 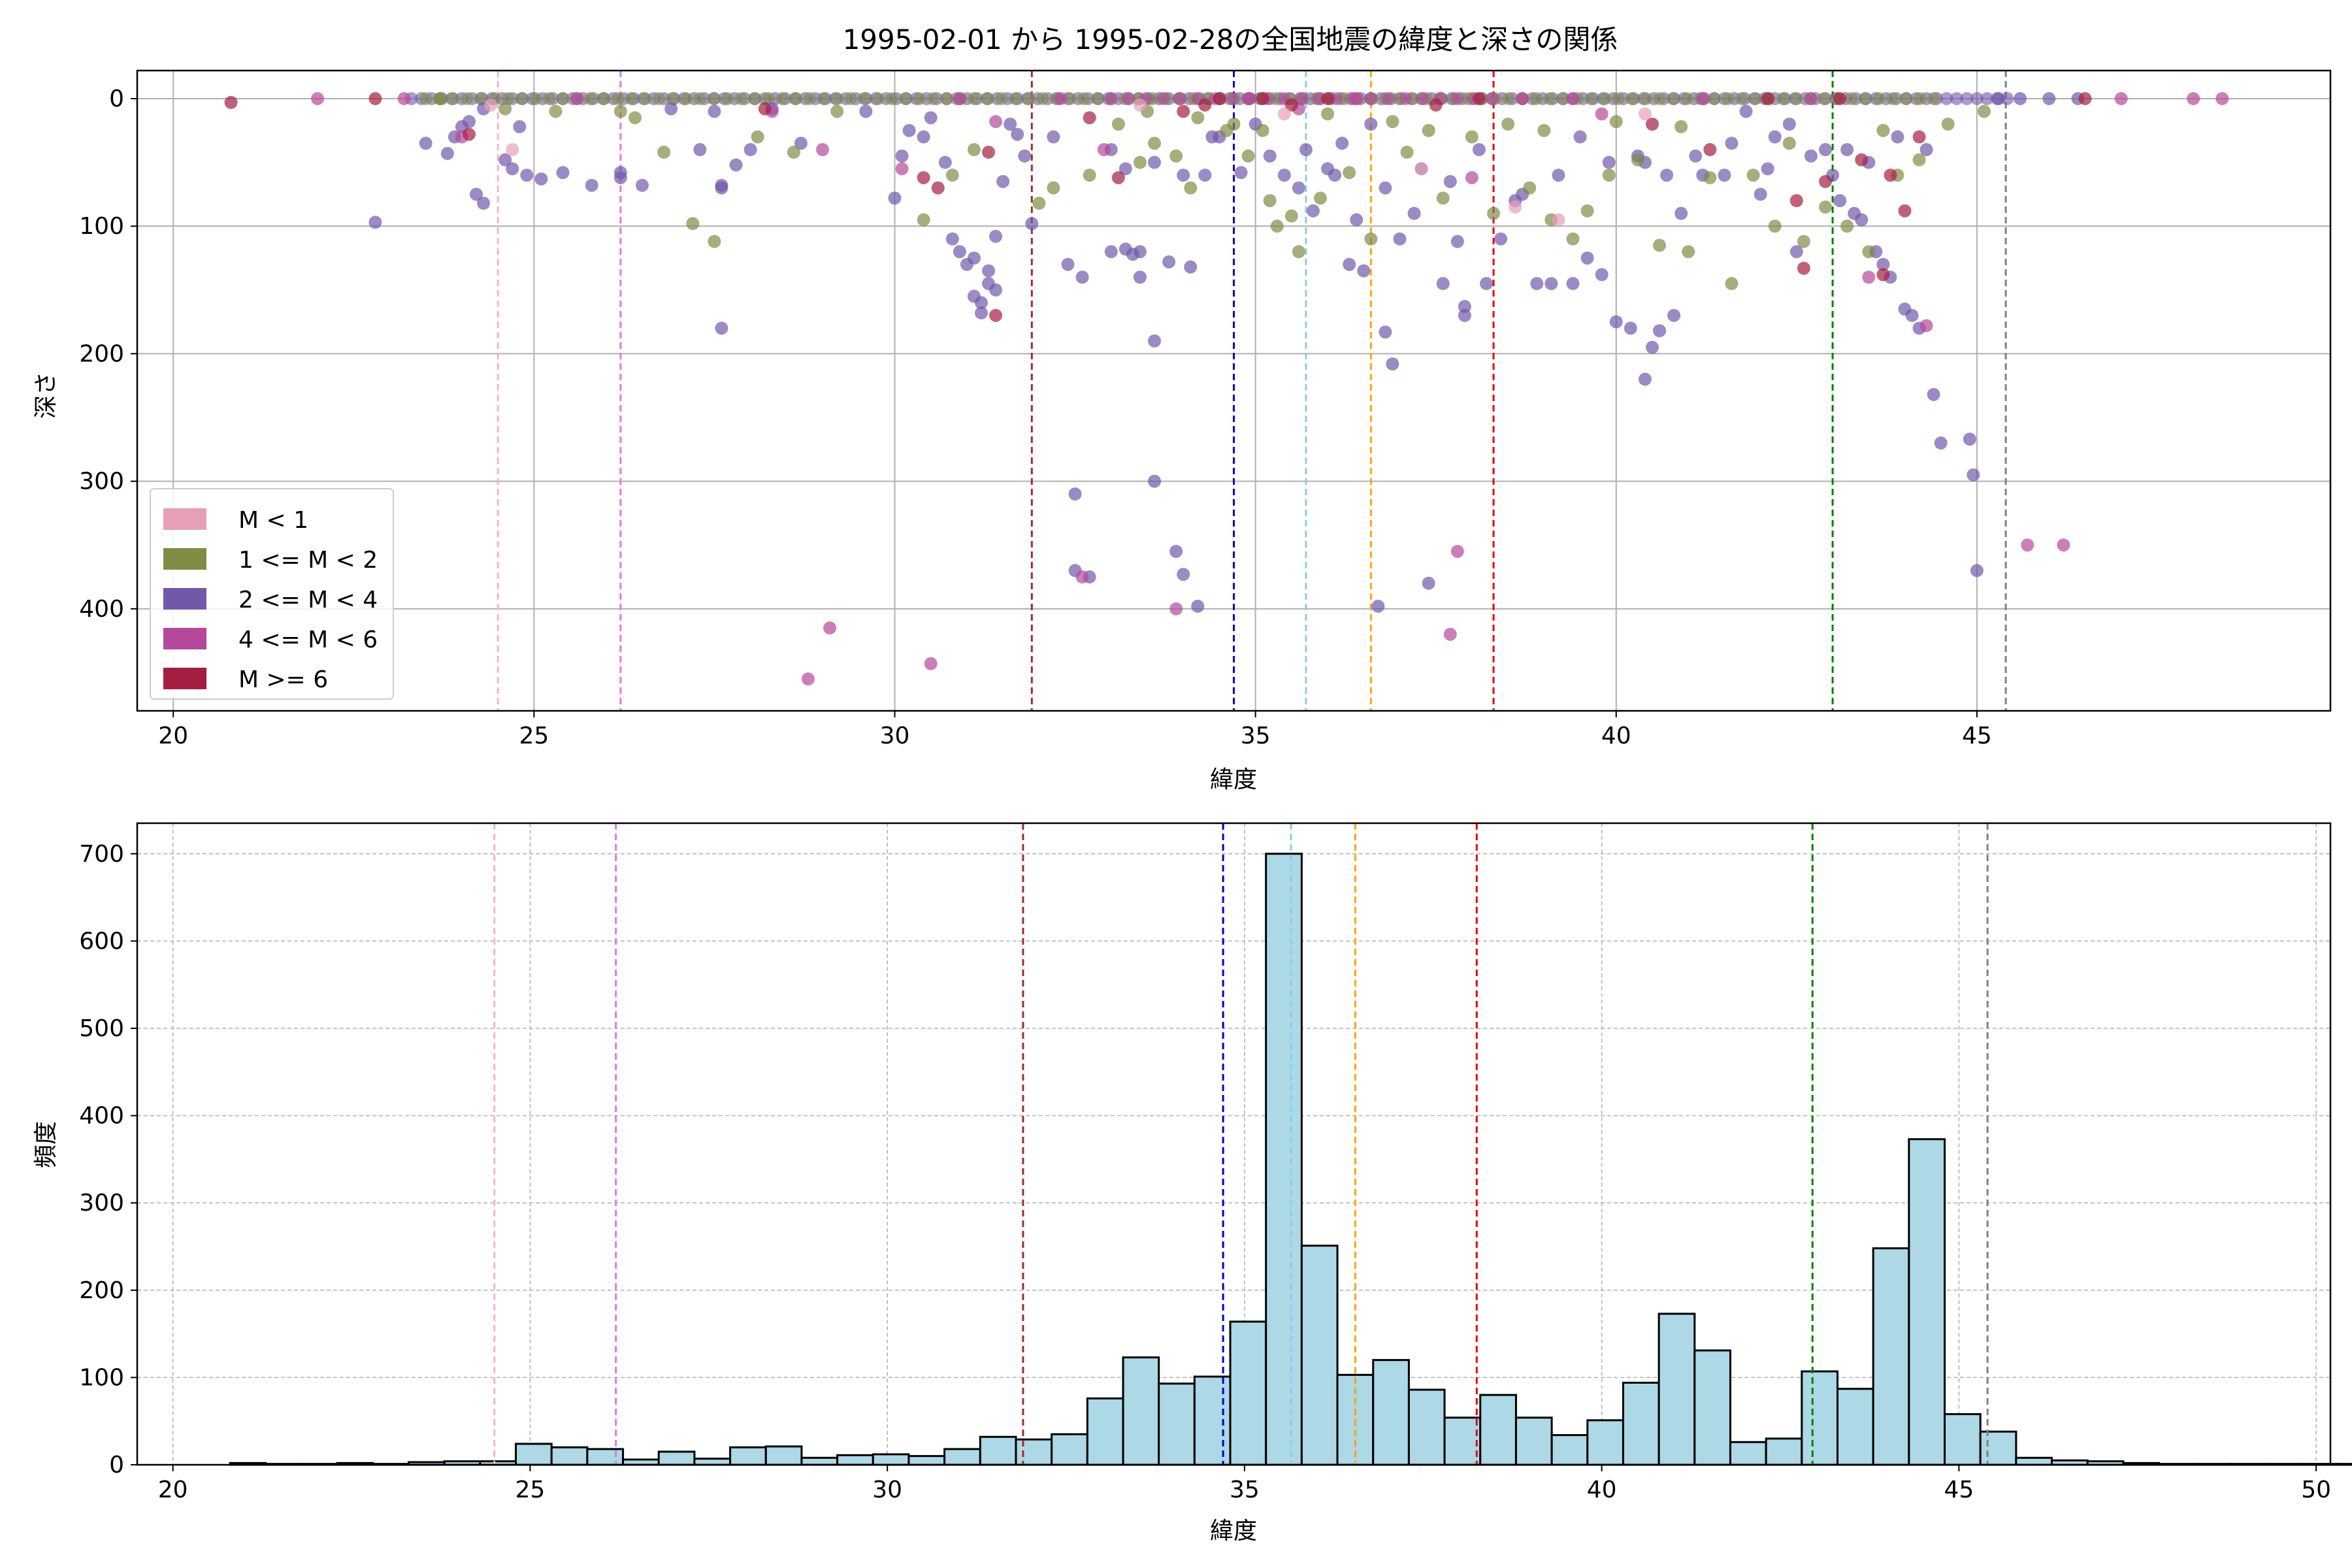 I want to click on legend-swatch, so click(x=184, y=678).